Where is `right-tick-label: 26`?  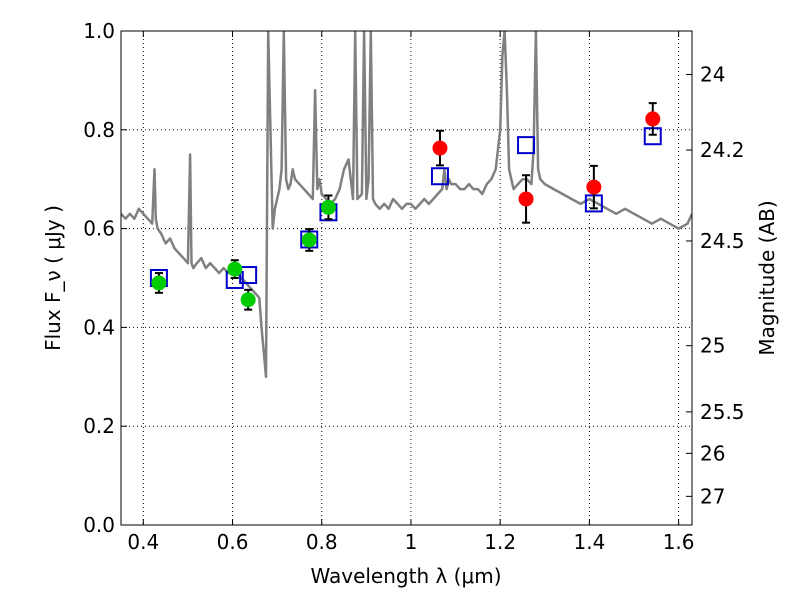
right-tick-label: 26 is located at coordinates (712, 453).